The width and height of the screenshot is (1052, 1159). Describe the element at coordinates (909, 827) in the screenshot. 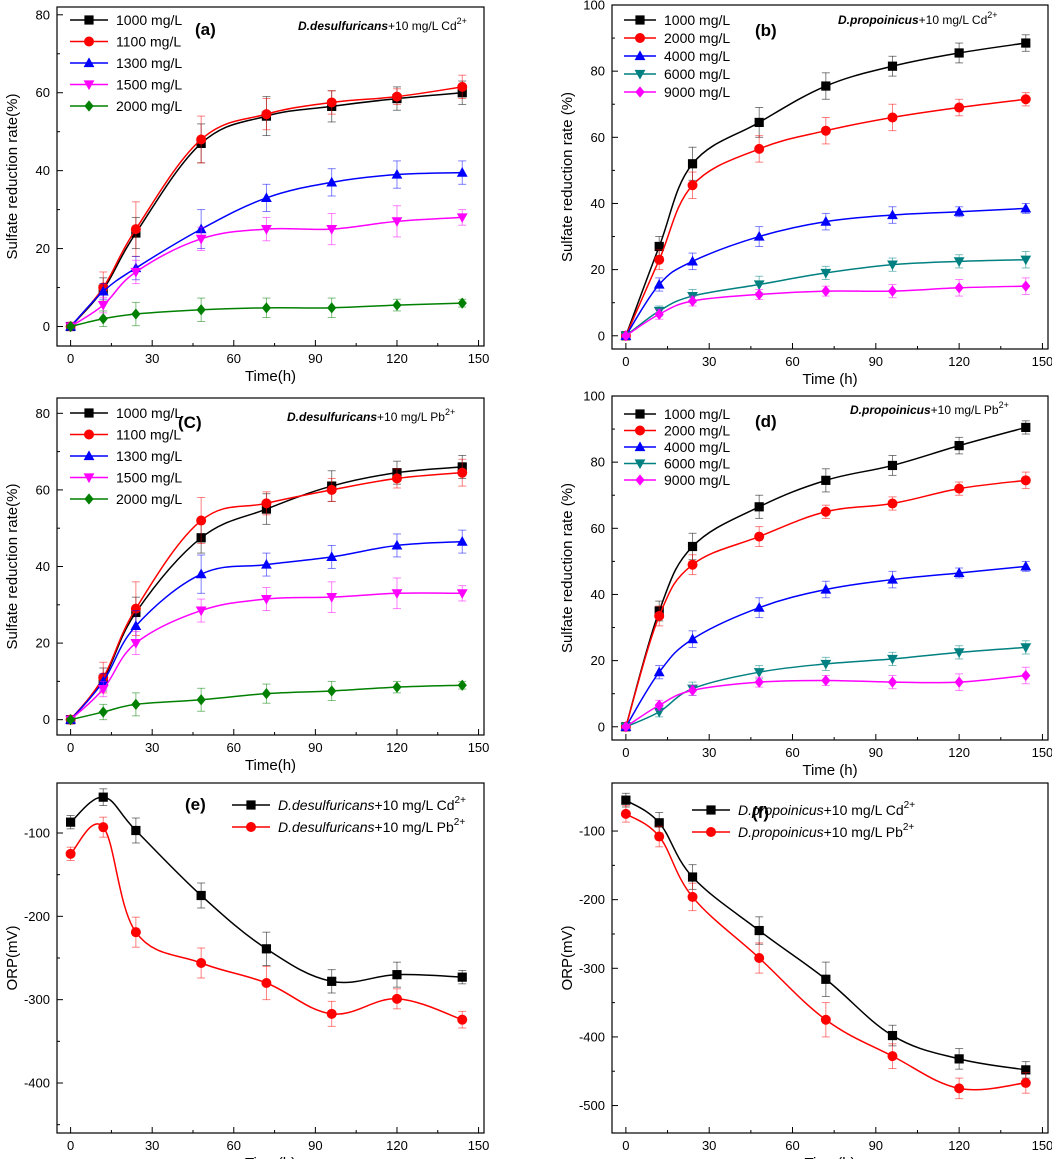

I see `legend-label-superscript: 2+` at that location.